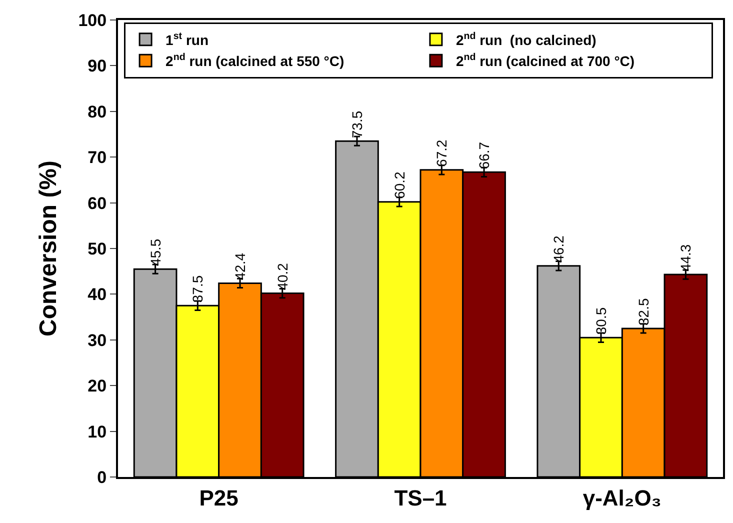 This screenshot has width=733, height=523. What do you see at coordinates (420, 497) in the screenshot?
I see `x-tick-label: TS–1` at bounding box center [420, 497].